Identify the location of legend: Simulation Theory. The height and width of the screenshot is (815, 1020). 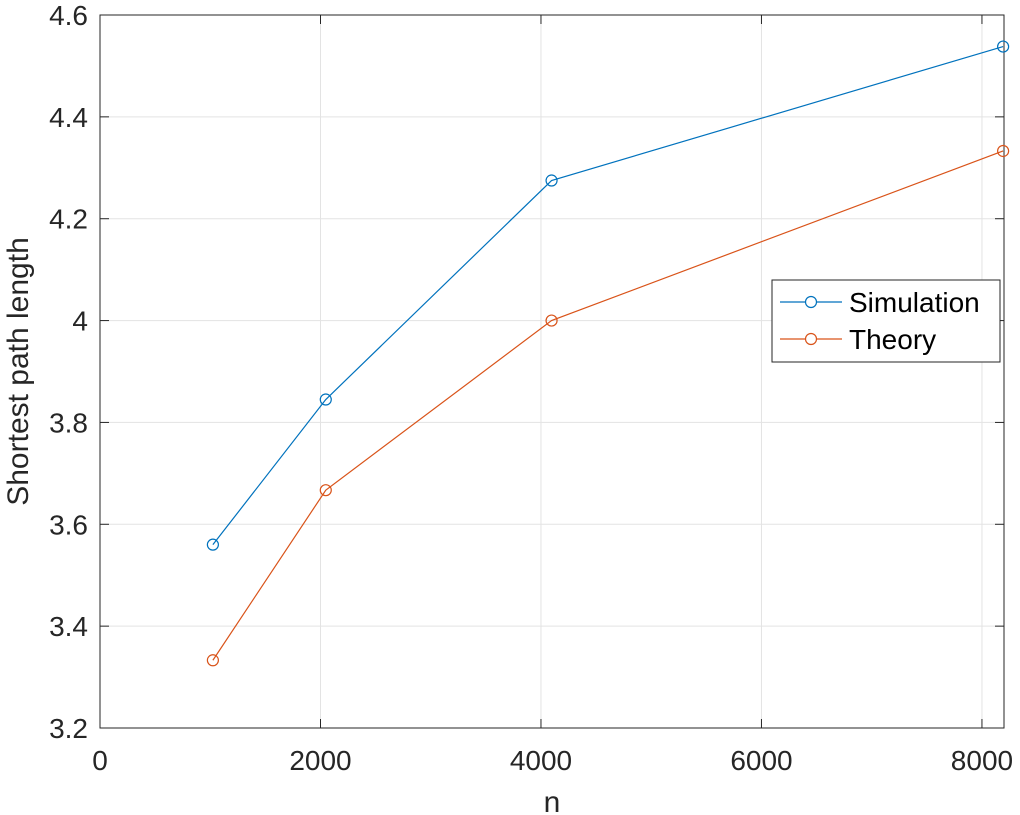
(886, 321).